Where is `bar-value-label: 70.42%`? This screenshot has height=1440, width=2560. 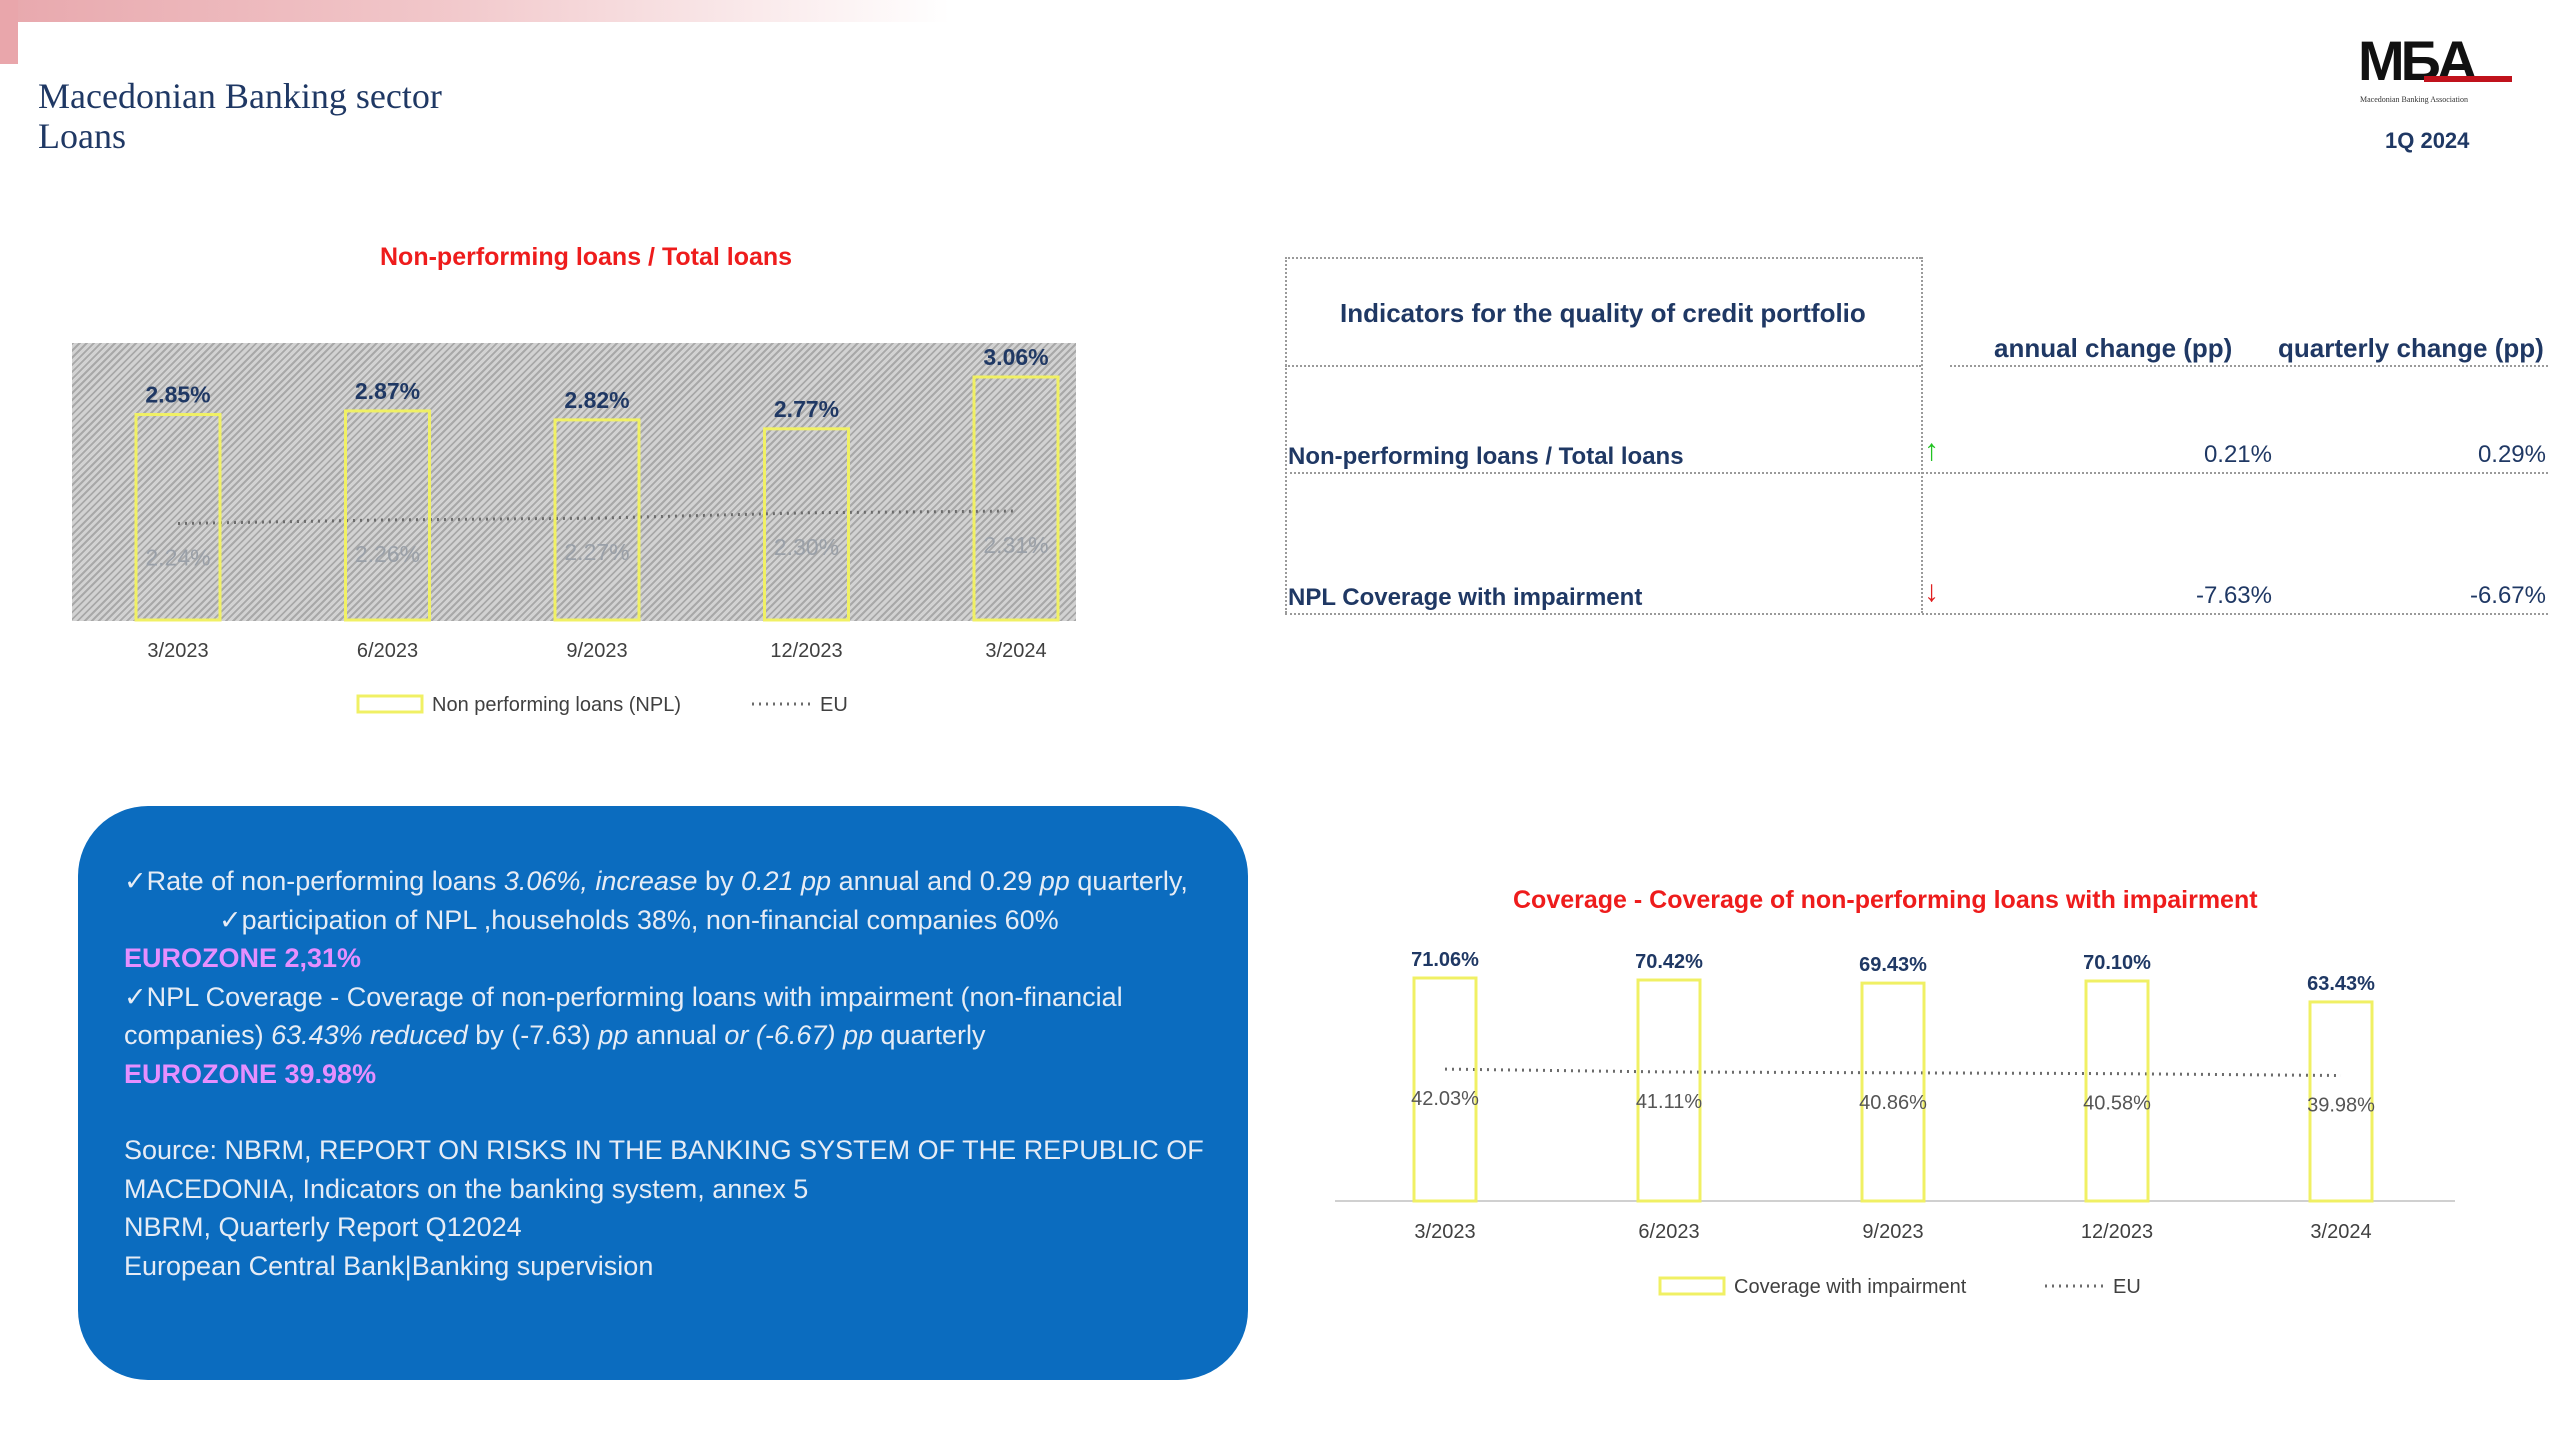
bar-value-label: 70.42% is located at coordinates (1669, 962).